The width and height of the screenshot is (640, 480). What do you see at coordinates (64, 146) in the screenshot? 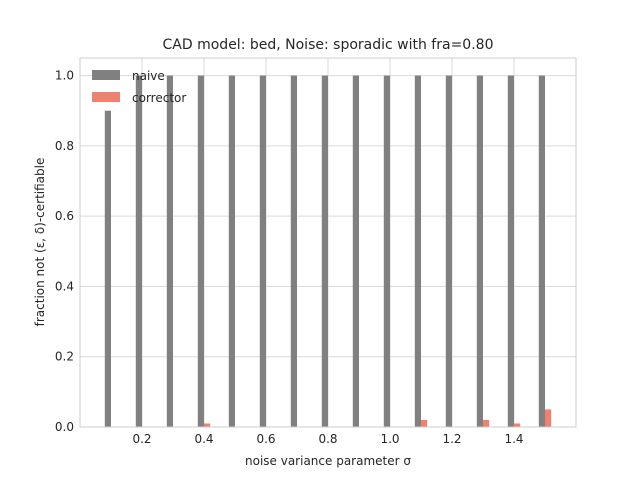
I see `y-tick-label: 0.8` at bounding box center [64, 146].